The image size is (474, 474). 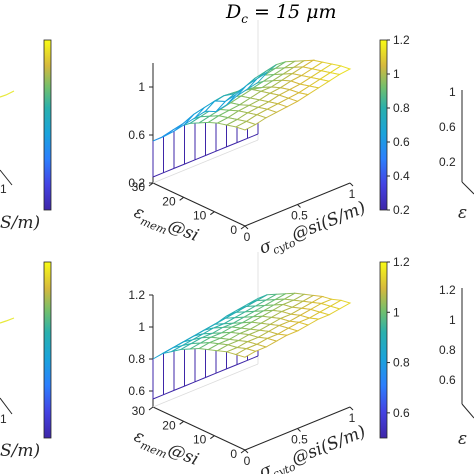 I want to click on left-colorbar-bottom, so click(x=47, y=350).